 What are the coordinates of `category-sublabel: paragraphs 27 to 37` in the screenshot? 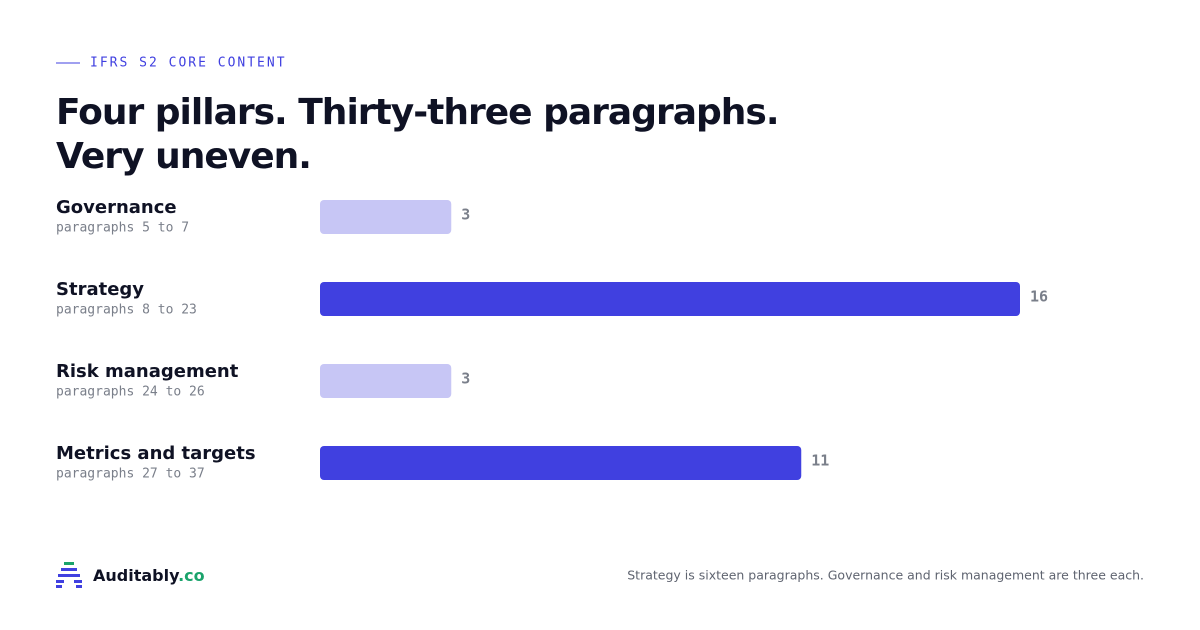 It's located at (130, 474).